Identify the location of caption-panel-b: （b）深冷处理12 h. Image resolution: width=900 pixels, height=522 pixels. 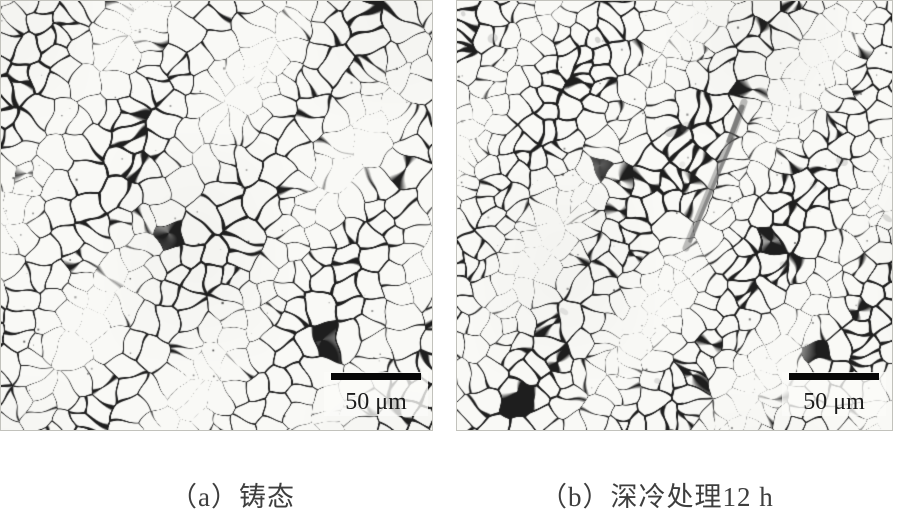
(657, 497).